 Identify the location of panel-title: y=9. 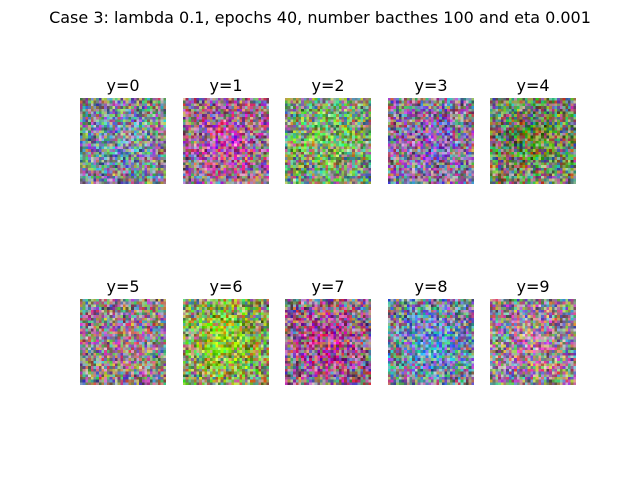
(533, 286).